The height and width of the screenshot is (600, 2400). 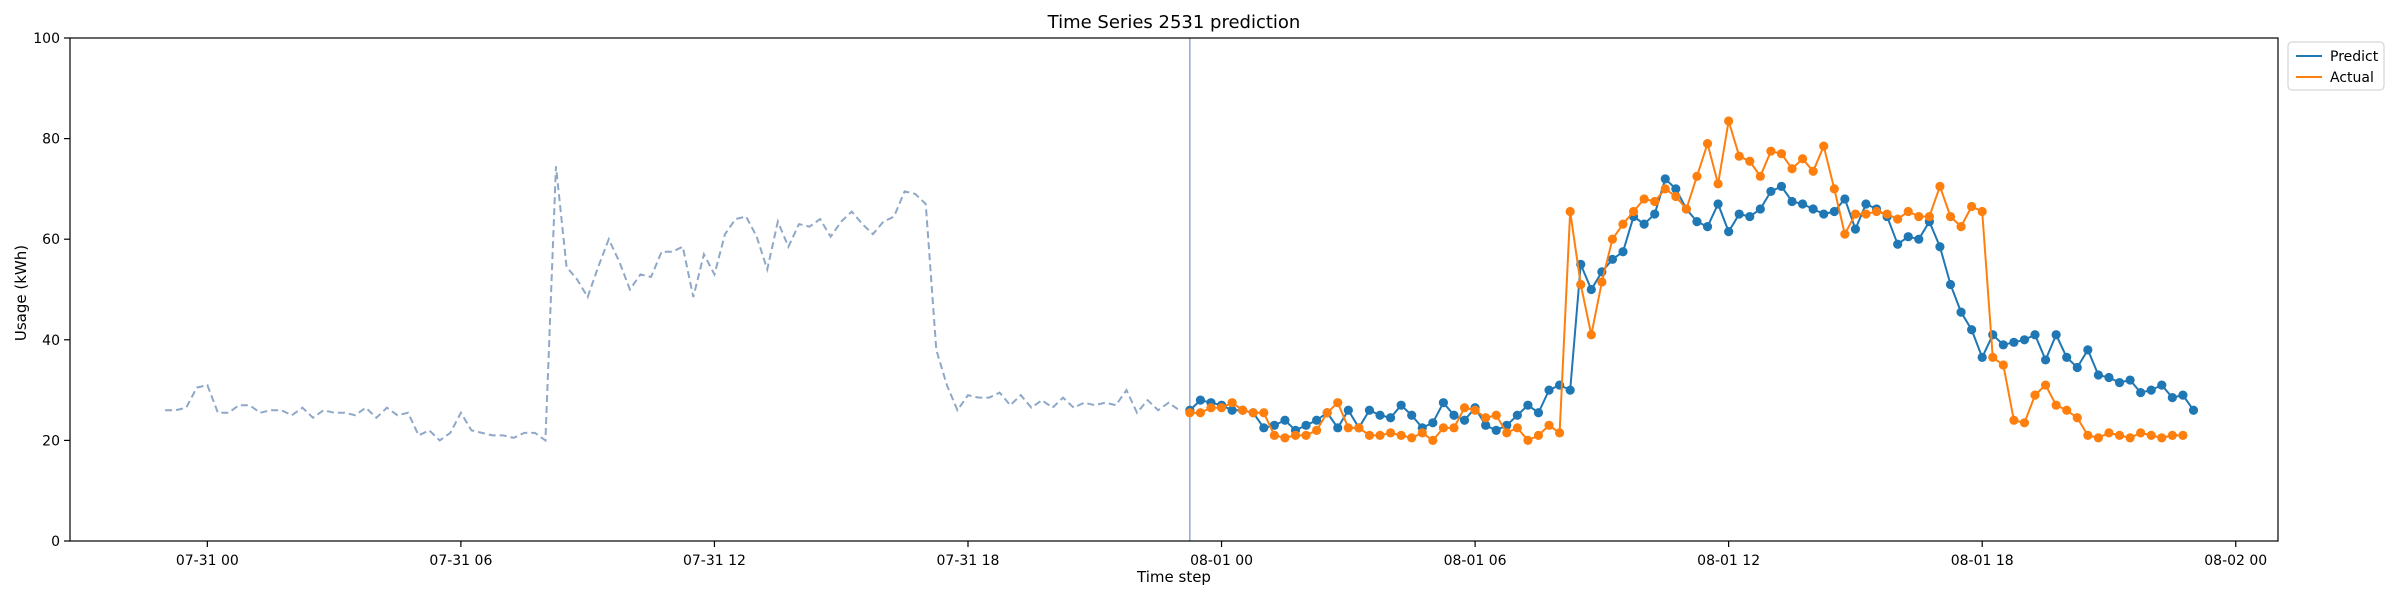 What do you see at coordinates (1475, 561) in the screenshot?
I see `x-tick-label: 08-01 06` at bounding box center [1475, 561].